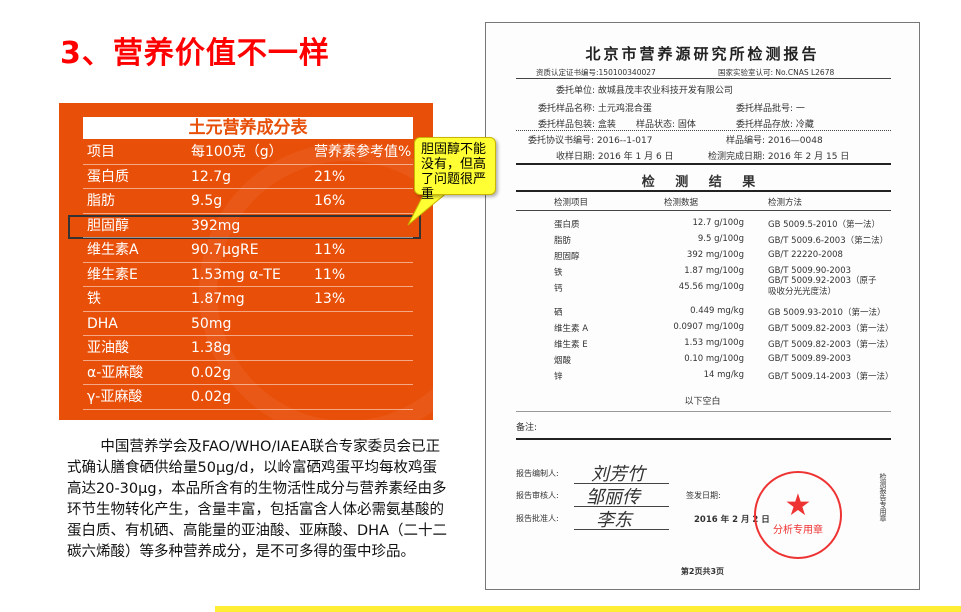 This screenshot has width=961, height=612. I want to click on table-cell: 1.38g, so click(211, 348).